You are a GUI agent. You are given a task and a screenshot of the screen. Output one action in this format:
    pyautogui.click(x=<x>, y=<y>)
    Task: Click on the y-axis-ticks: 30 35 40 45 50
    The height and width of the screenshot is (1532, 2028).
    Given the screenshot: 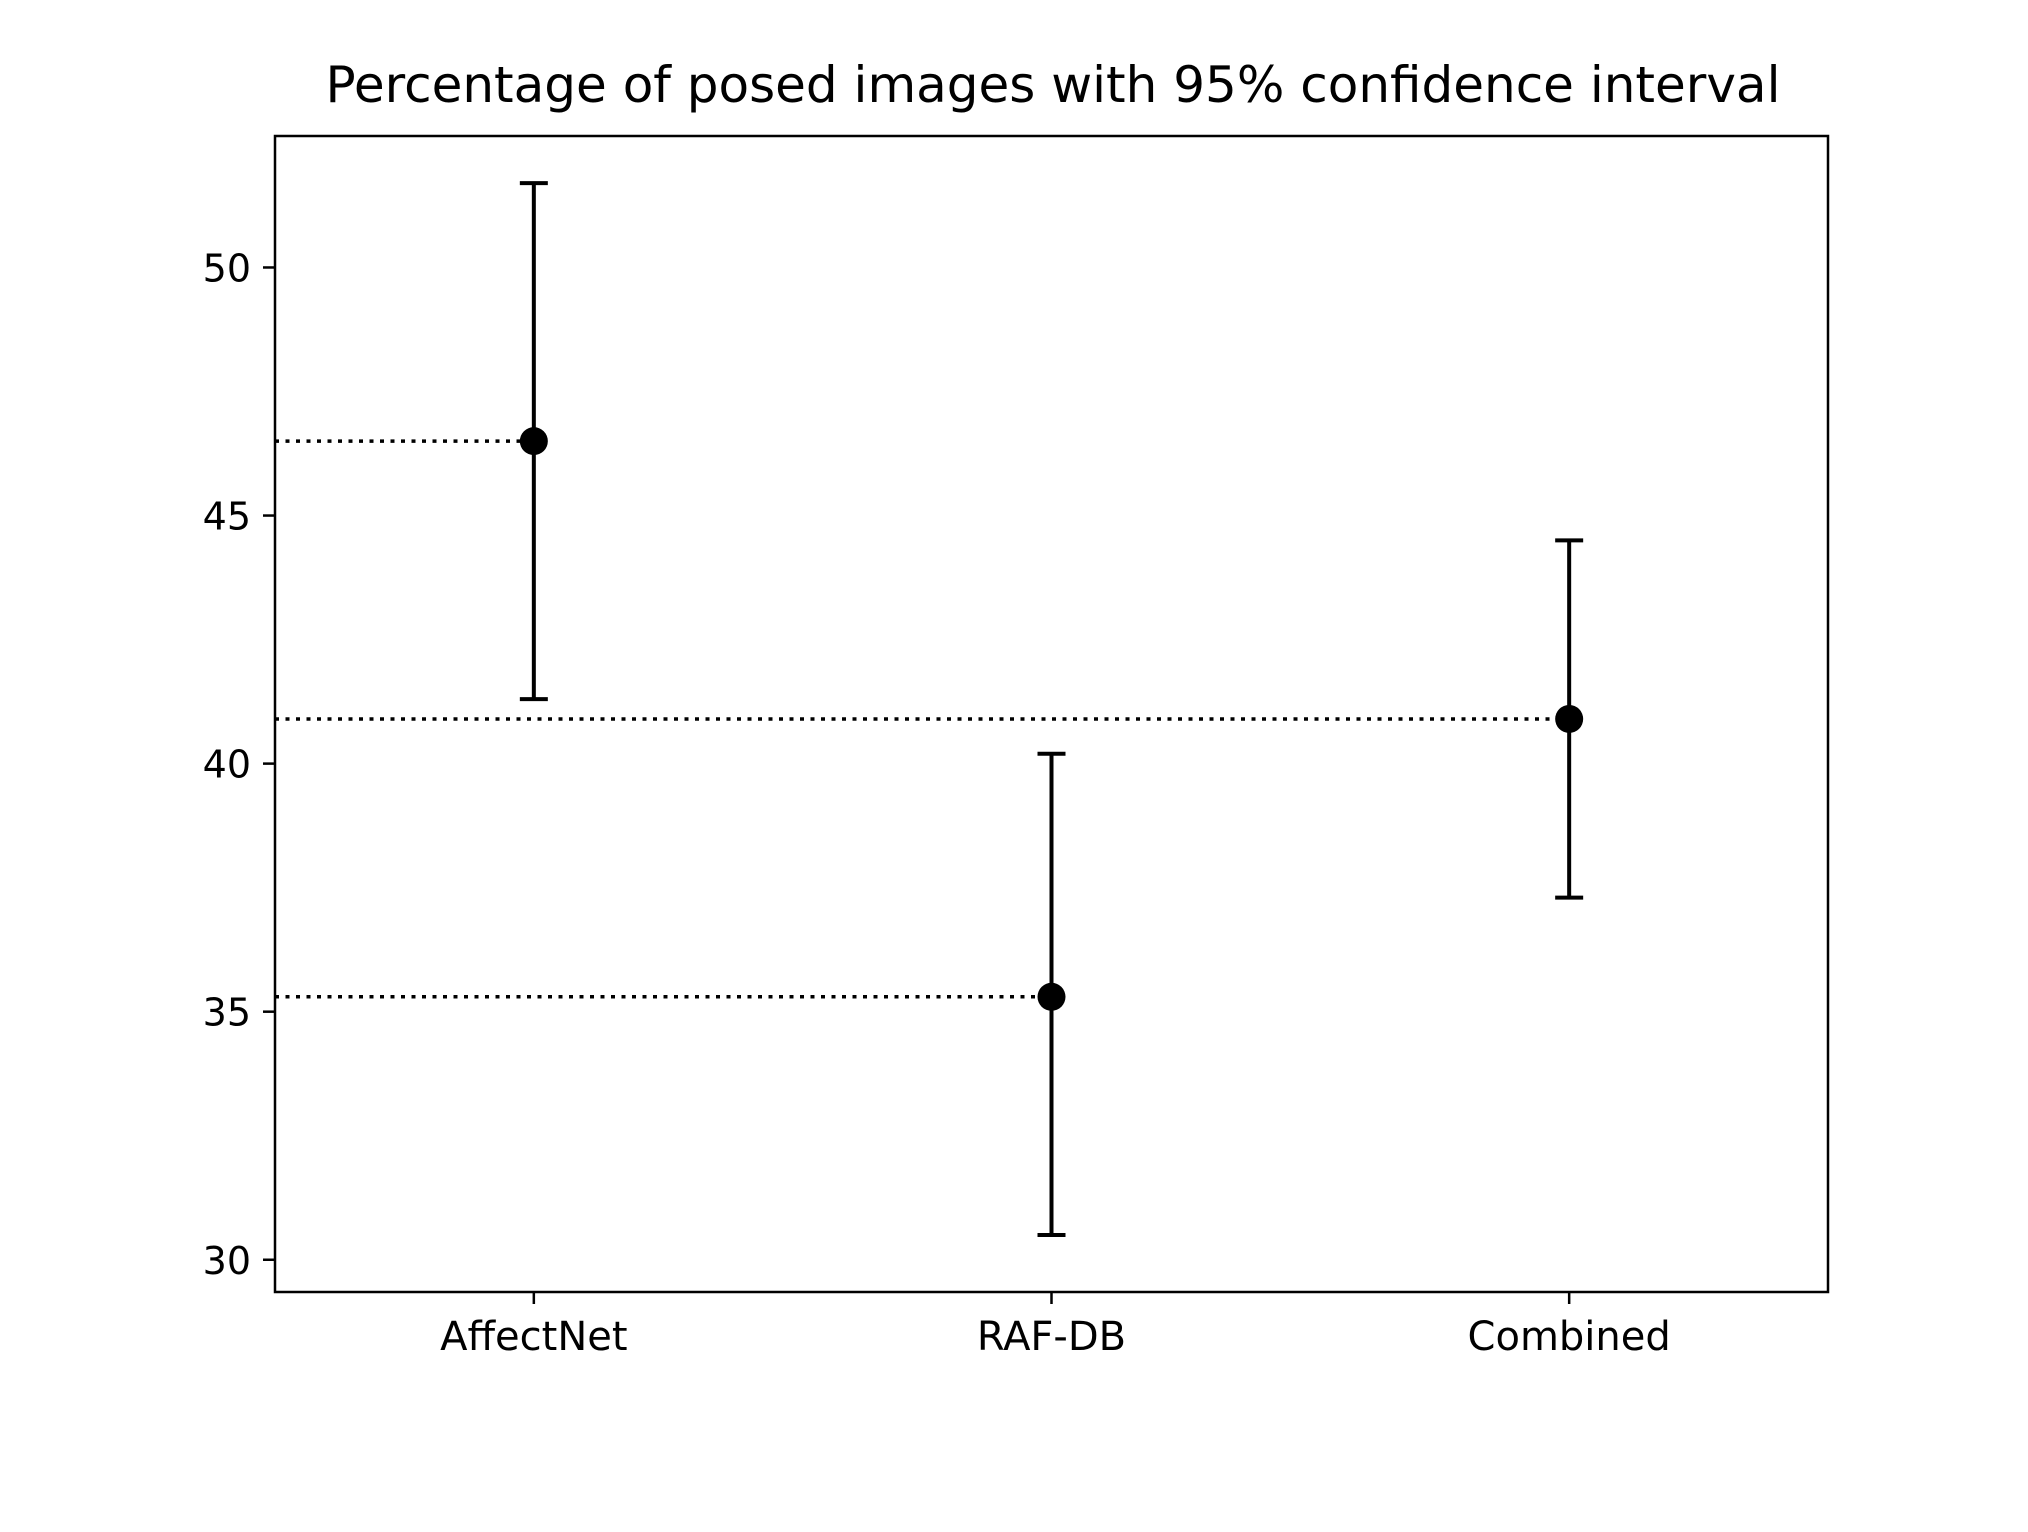 What is the action you would take?
    pyautogui.click(x=239, y=764)
    